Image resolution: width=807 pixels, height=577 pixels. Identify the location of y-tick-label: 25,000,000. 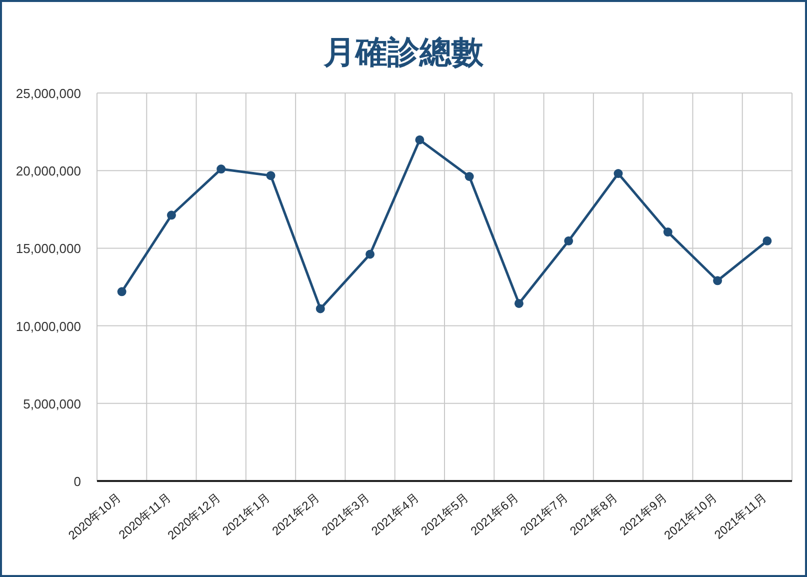
(48, 93).